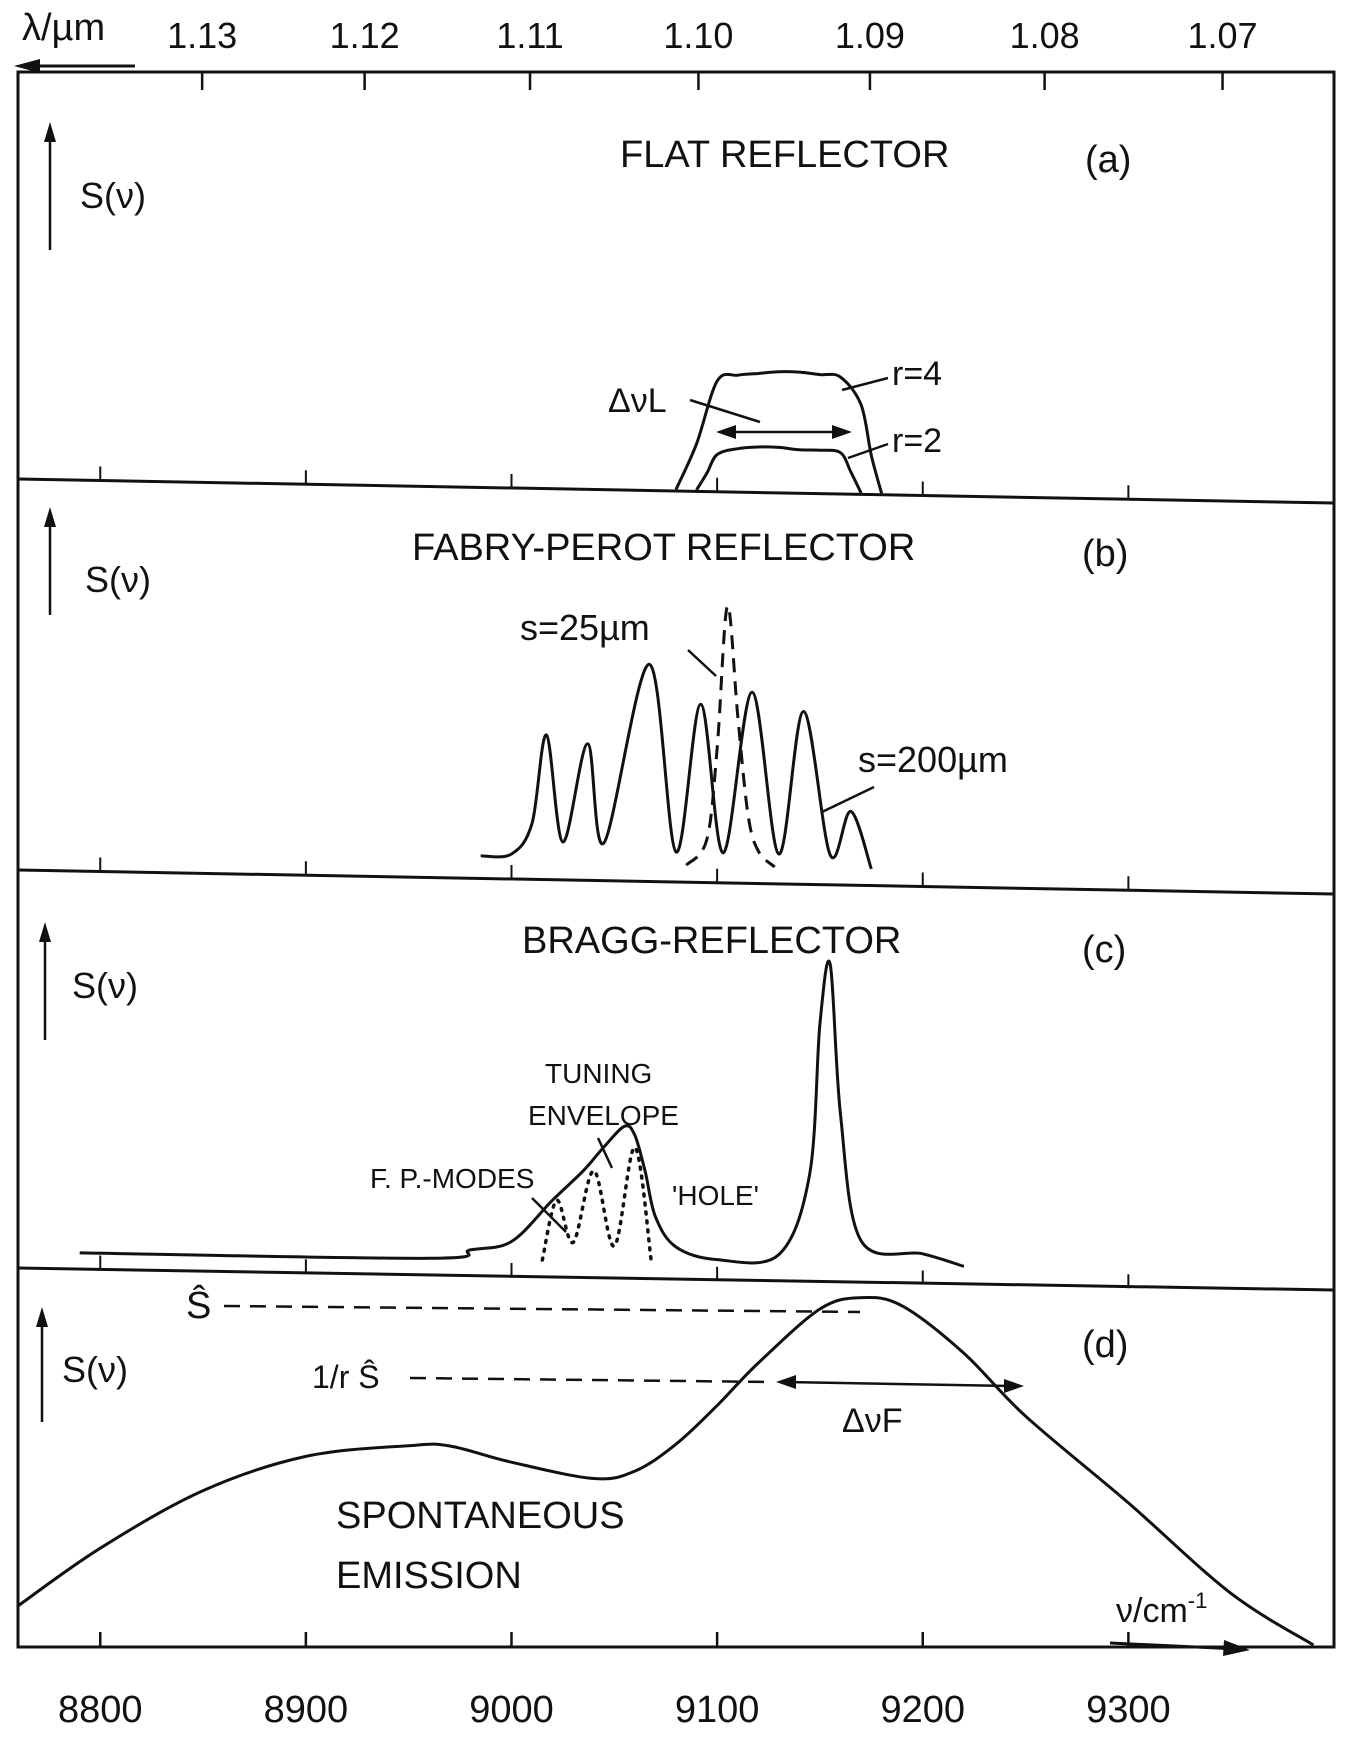 The width and height of the screenshot is (1346, 1760). I want to click on panel-b-tag: (b), so click(1105, 554).